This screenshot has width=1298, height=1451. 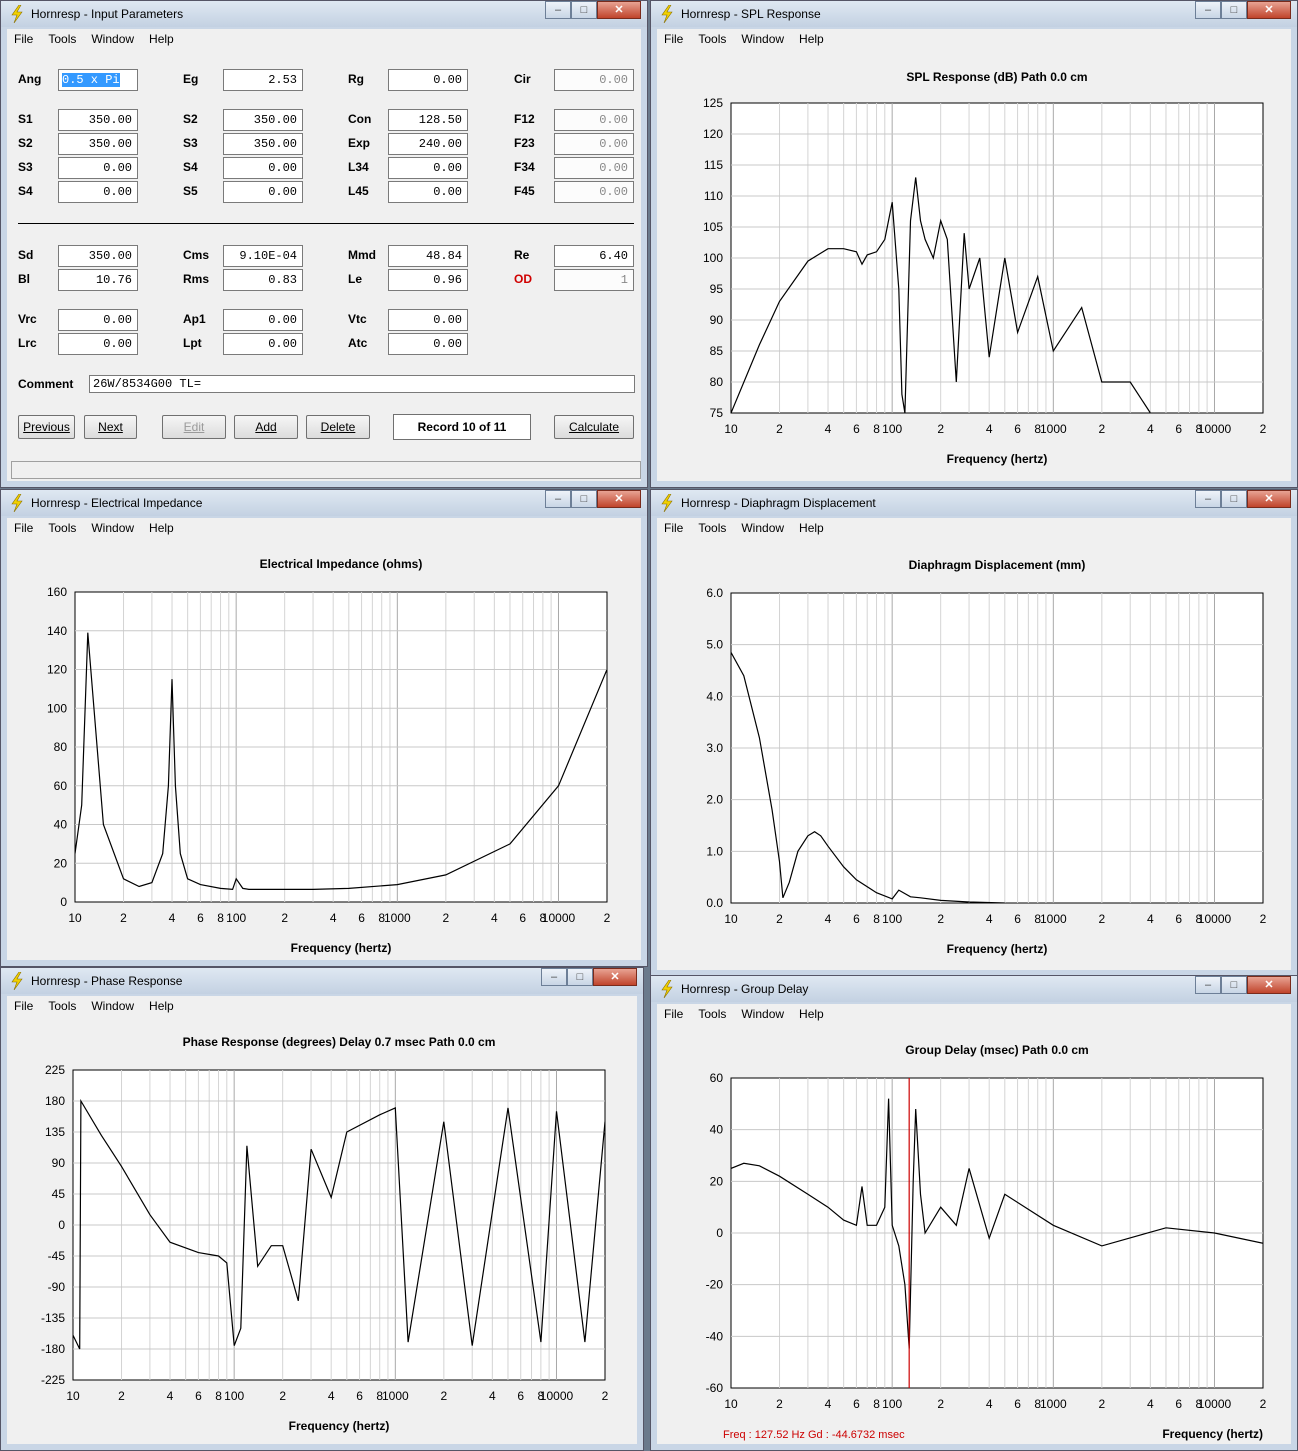 I want to click on param-field-le: 0.96, so click(x=428, y=280).